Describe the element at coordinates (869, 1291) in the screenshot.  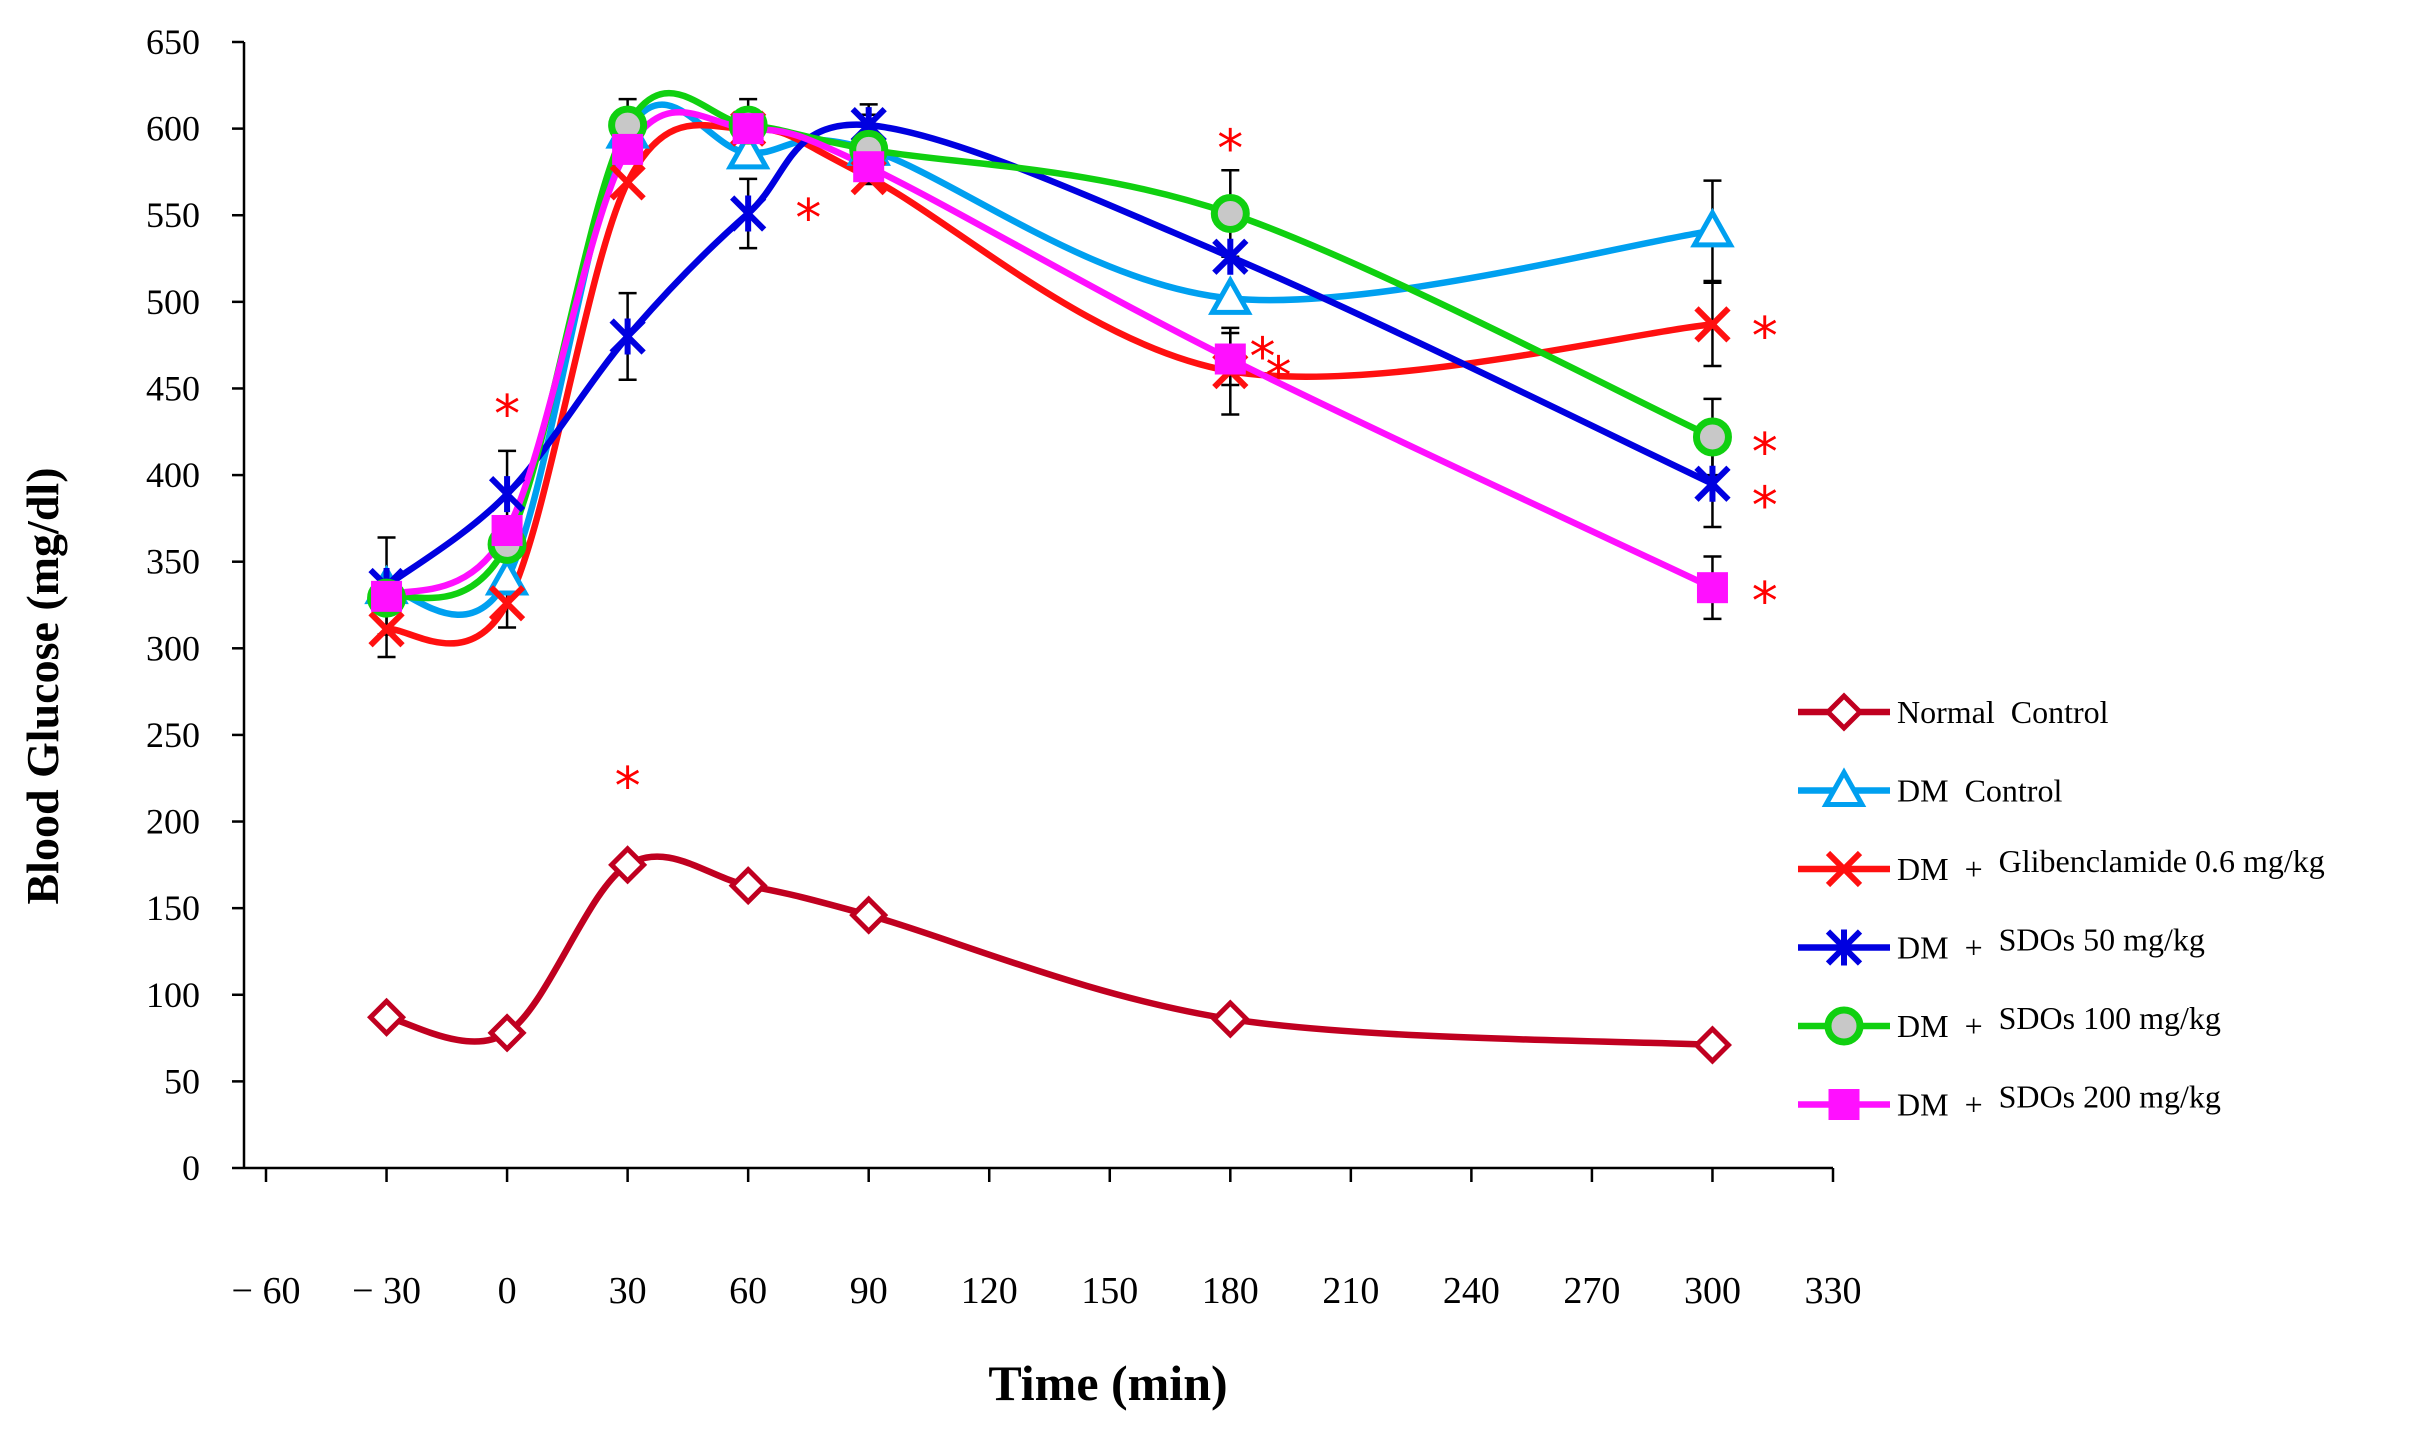
I see `x-tick-label: 90` at that location.